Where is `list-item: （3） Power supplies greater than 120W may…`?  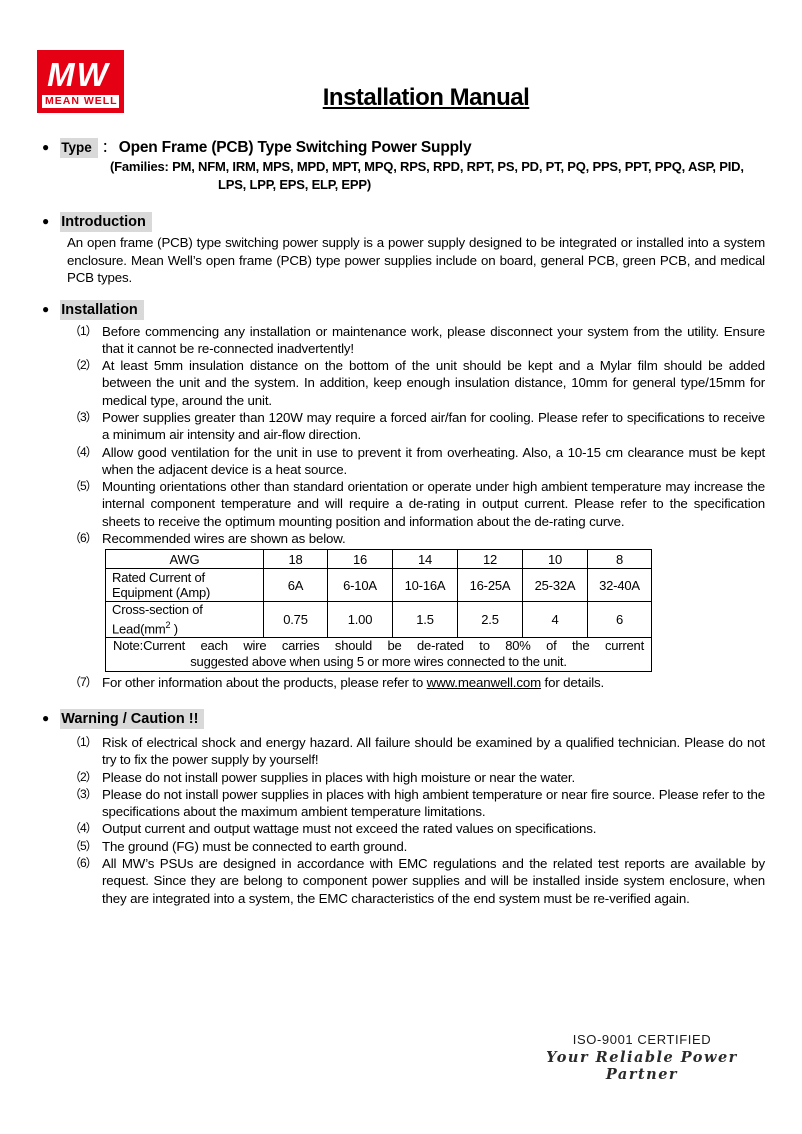
list-item: （3） Power supplies greater than 120W may… is located at coordinates (417, 426).